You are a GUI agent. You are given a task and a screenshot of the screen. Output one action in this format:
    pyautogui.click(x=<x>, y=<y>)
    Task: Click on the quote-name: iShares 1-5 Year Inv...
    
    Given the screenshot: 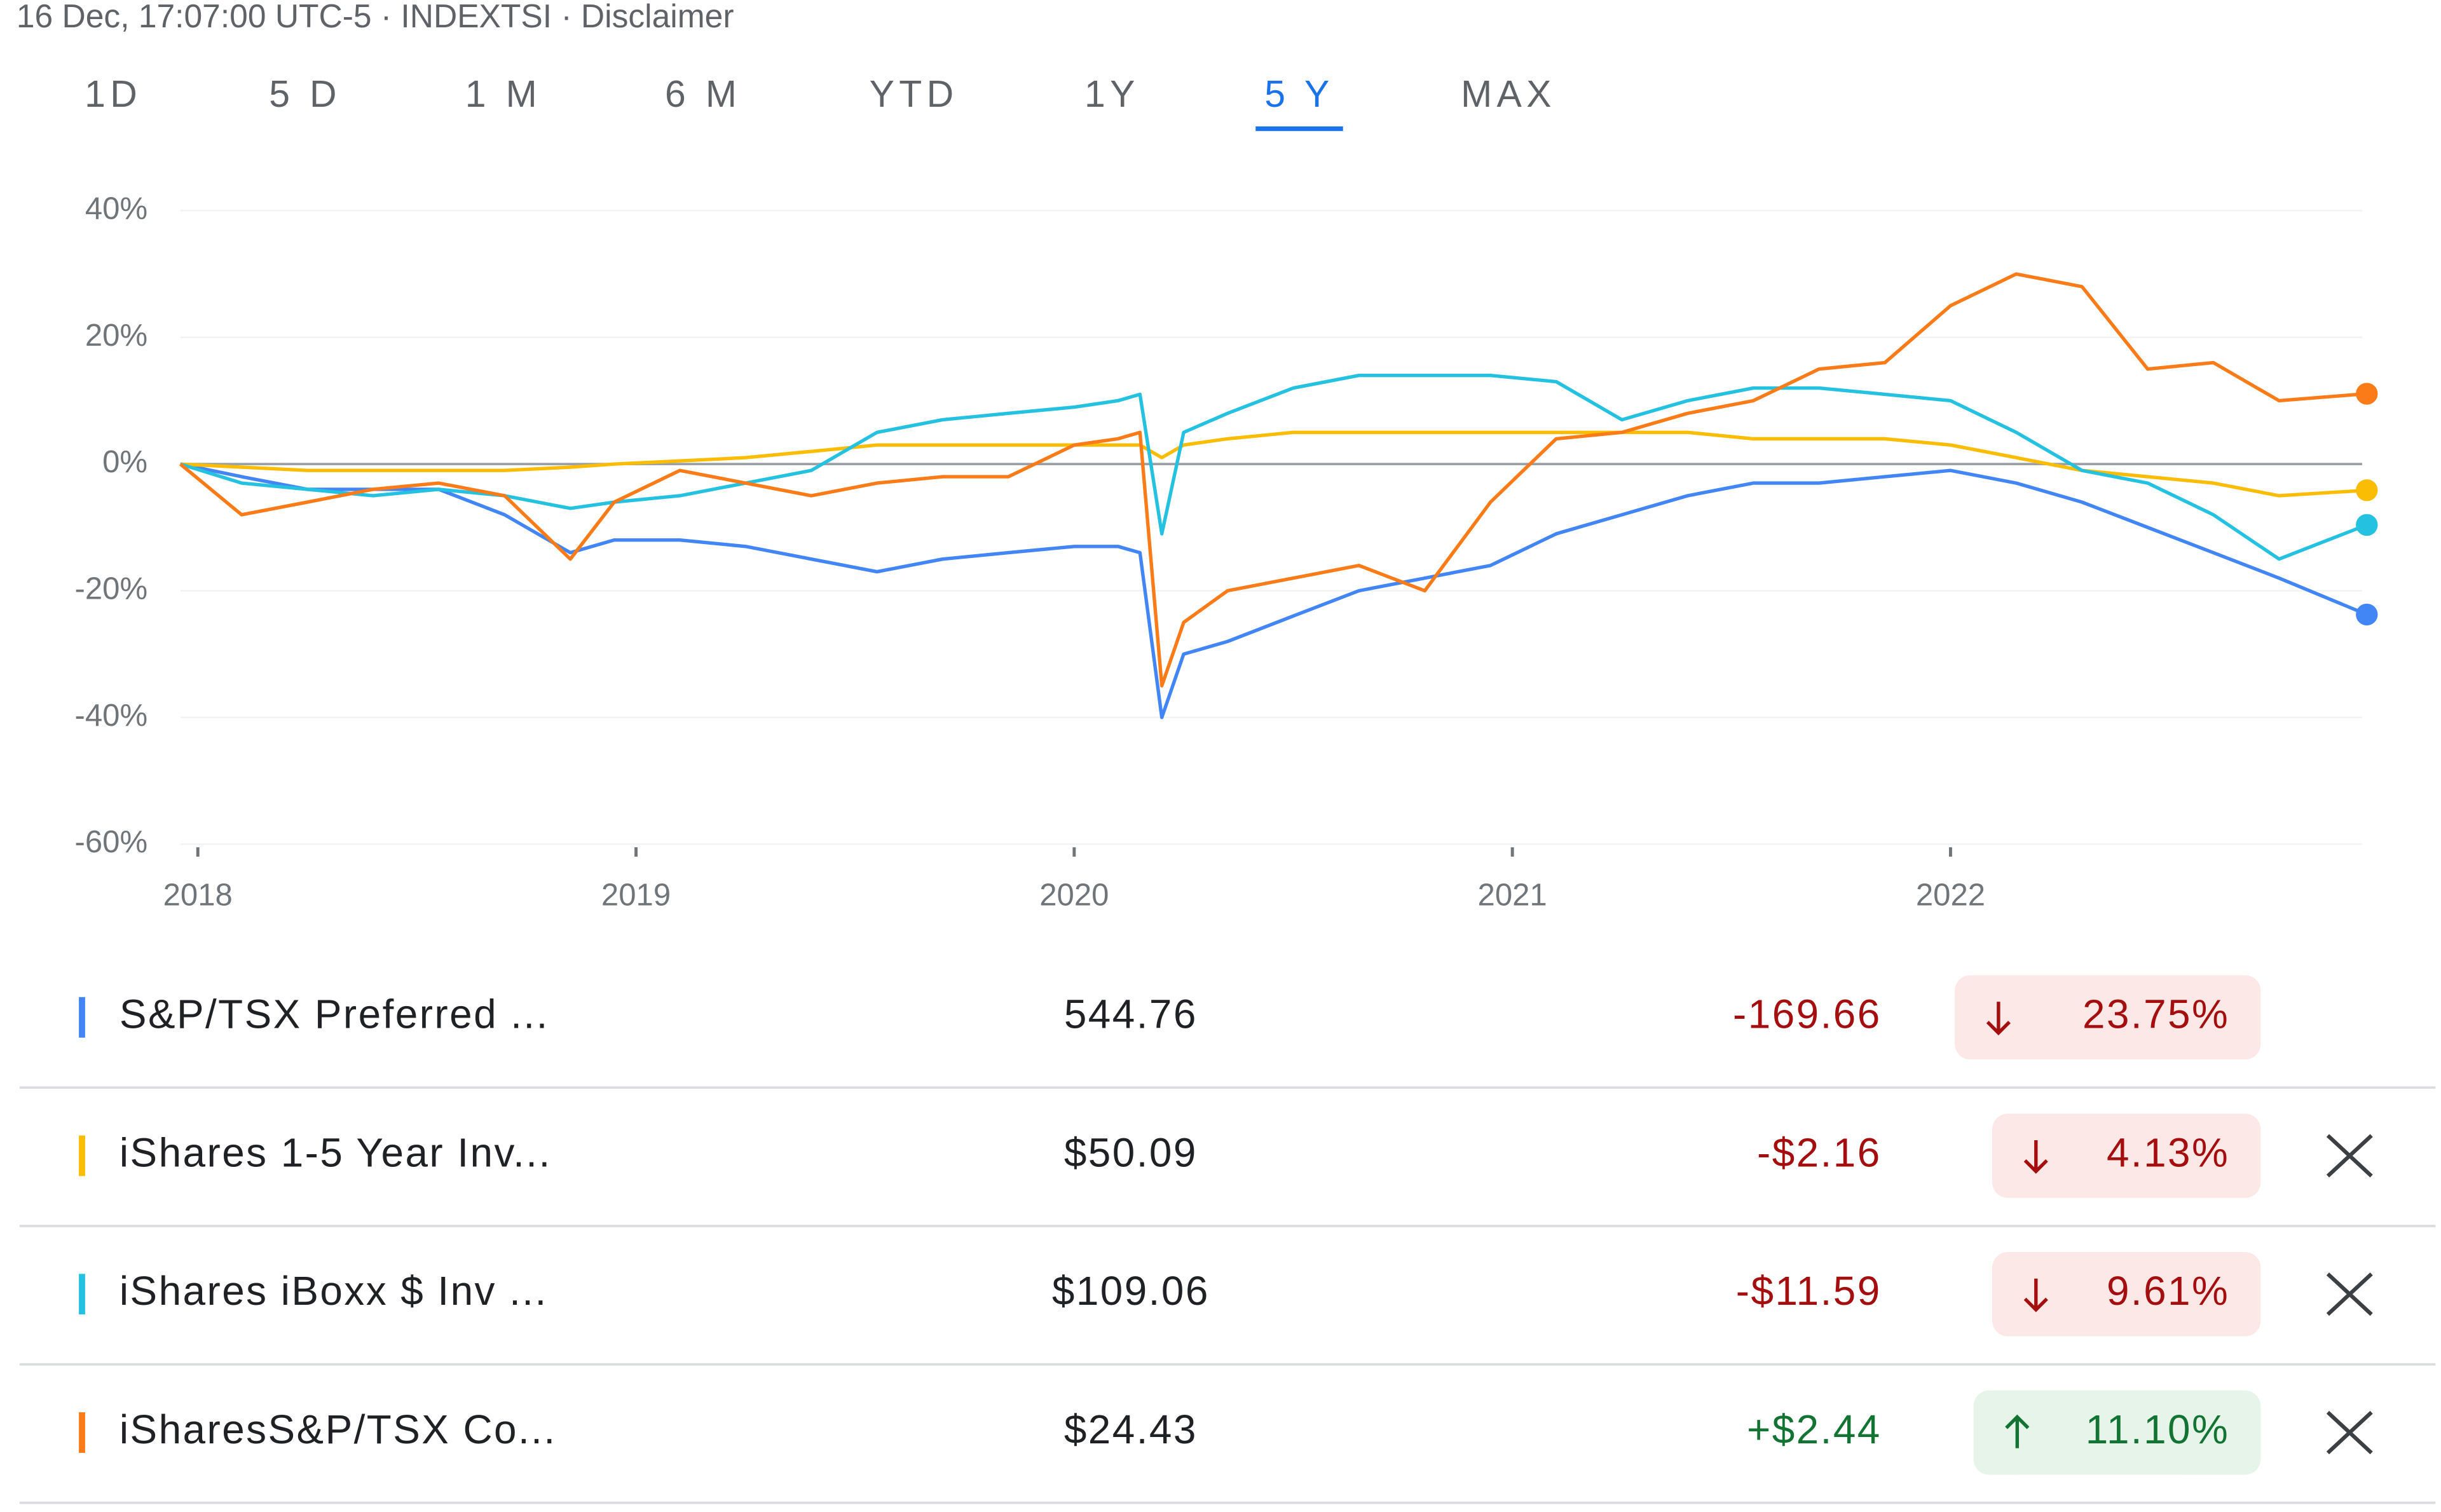 What is the action you would take?
    pyautogui.click(x=336, y=1152)
    